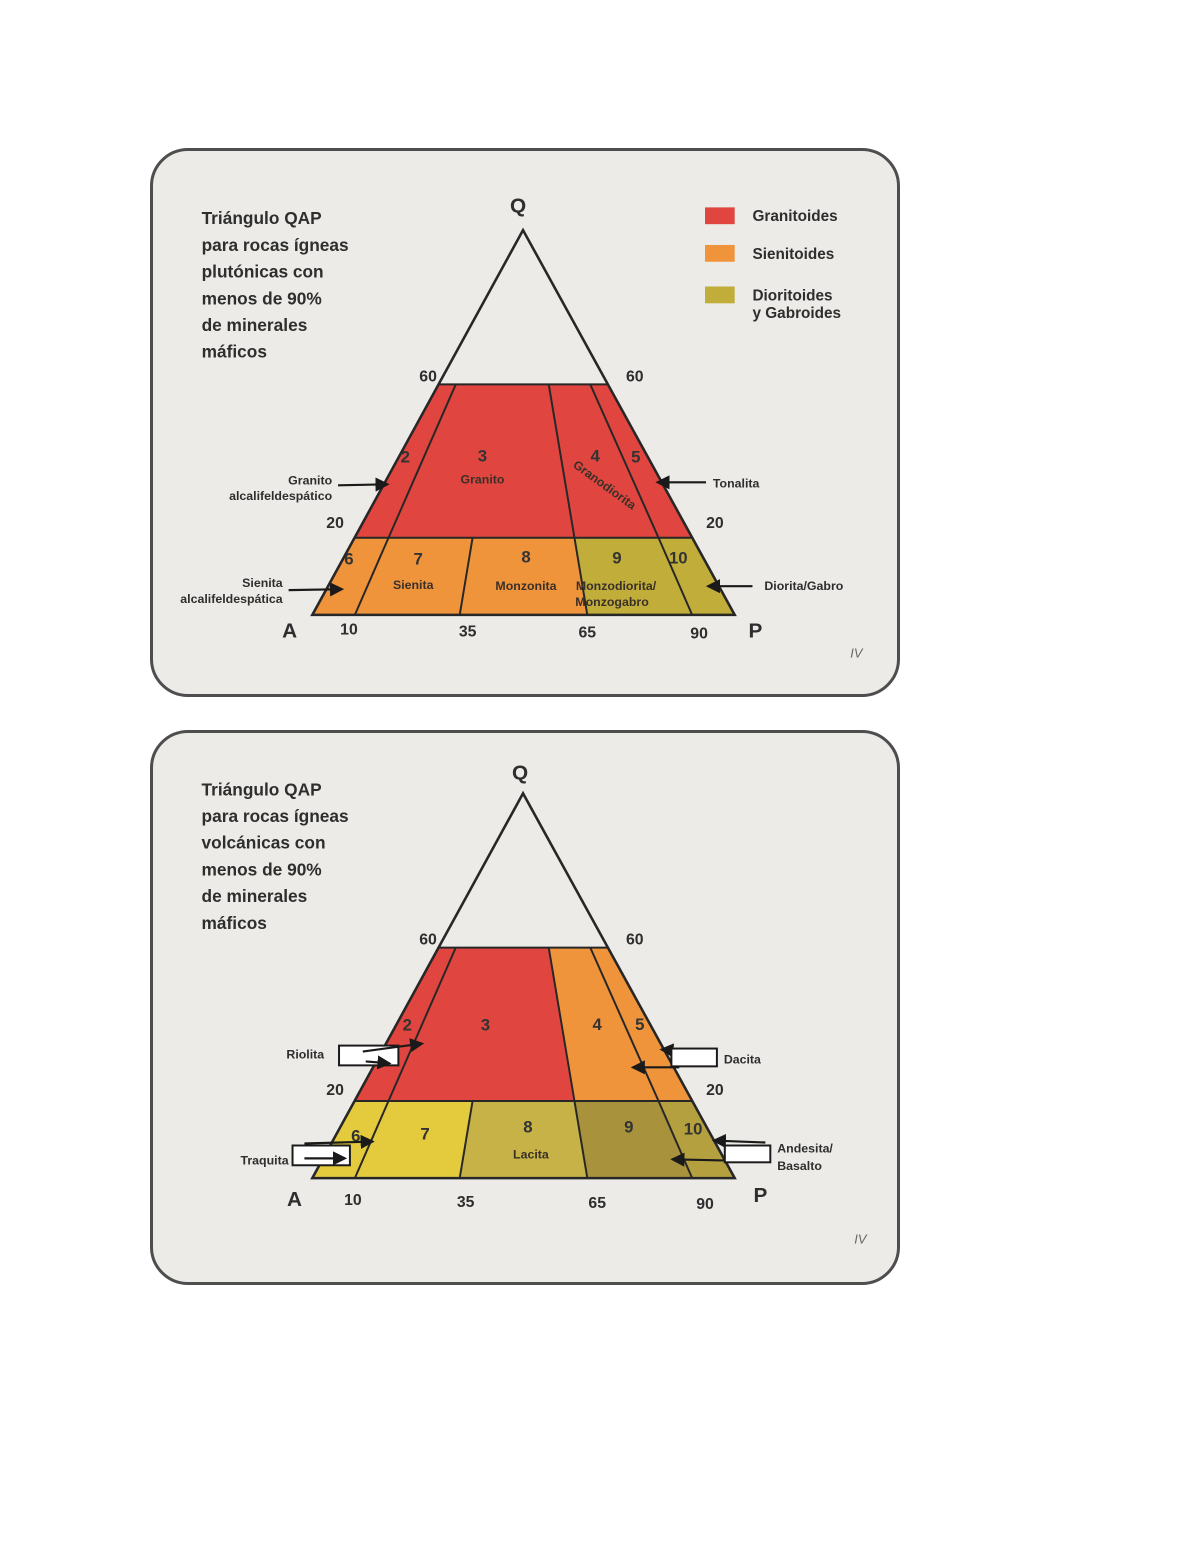  I want to click on callout-dacita: Dacita, so click(695, 1059).